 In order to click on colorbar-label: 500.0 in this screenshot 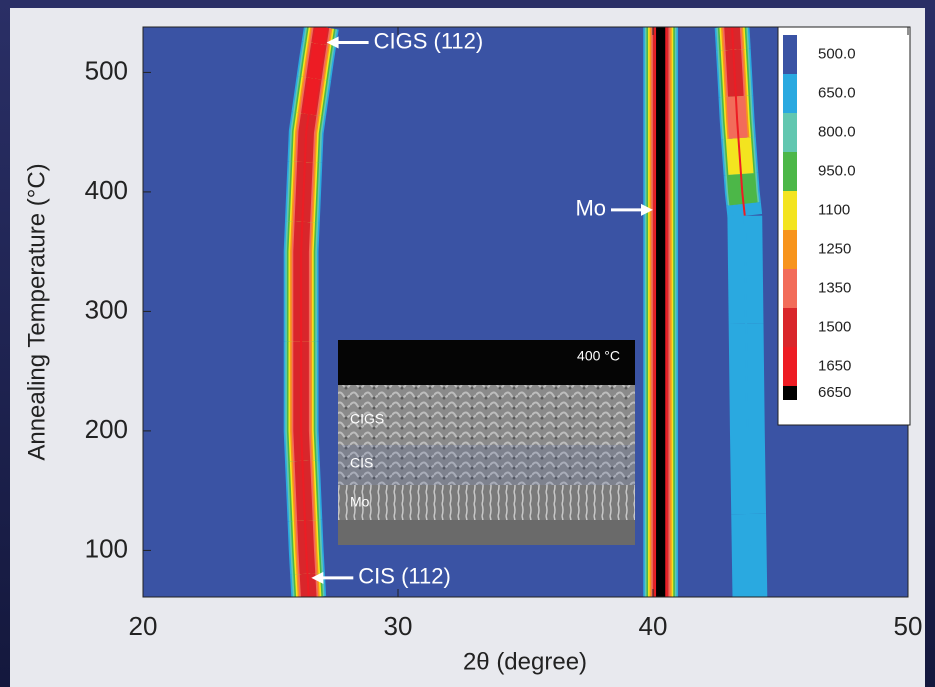, I will do `click(837, 53)`.